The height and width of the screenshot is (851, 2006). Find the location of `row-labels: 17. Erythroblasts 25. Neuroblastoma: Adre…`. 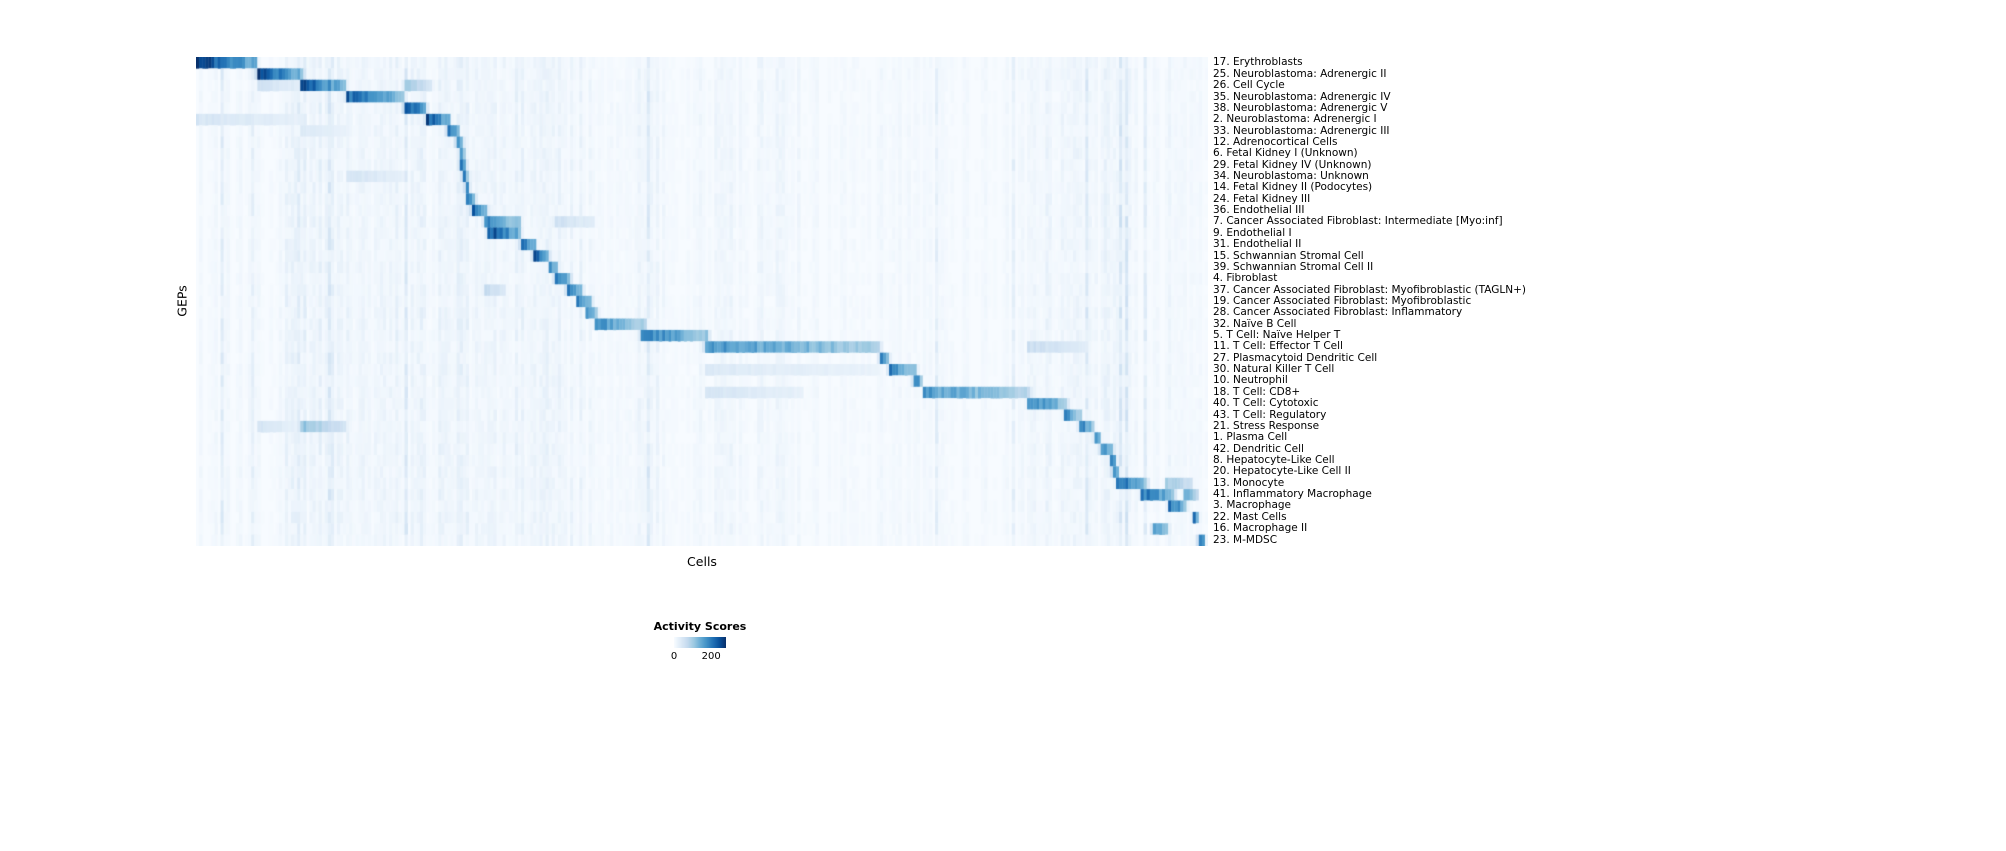

row-labels: 17. Erythroblasts 25. Neuroblastoma: Adre… is located at coordinates (1369, 301).